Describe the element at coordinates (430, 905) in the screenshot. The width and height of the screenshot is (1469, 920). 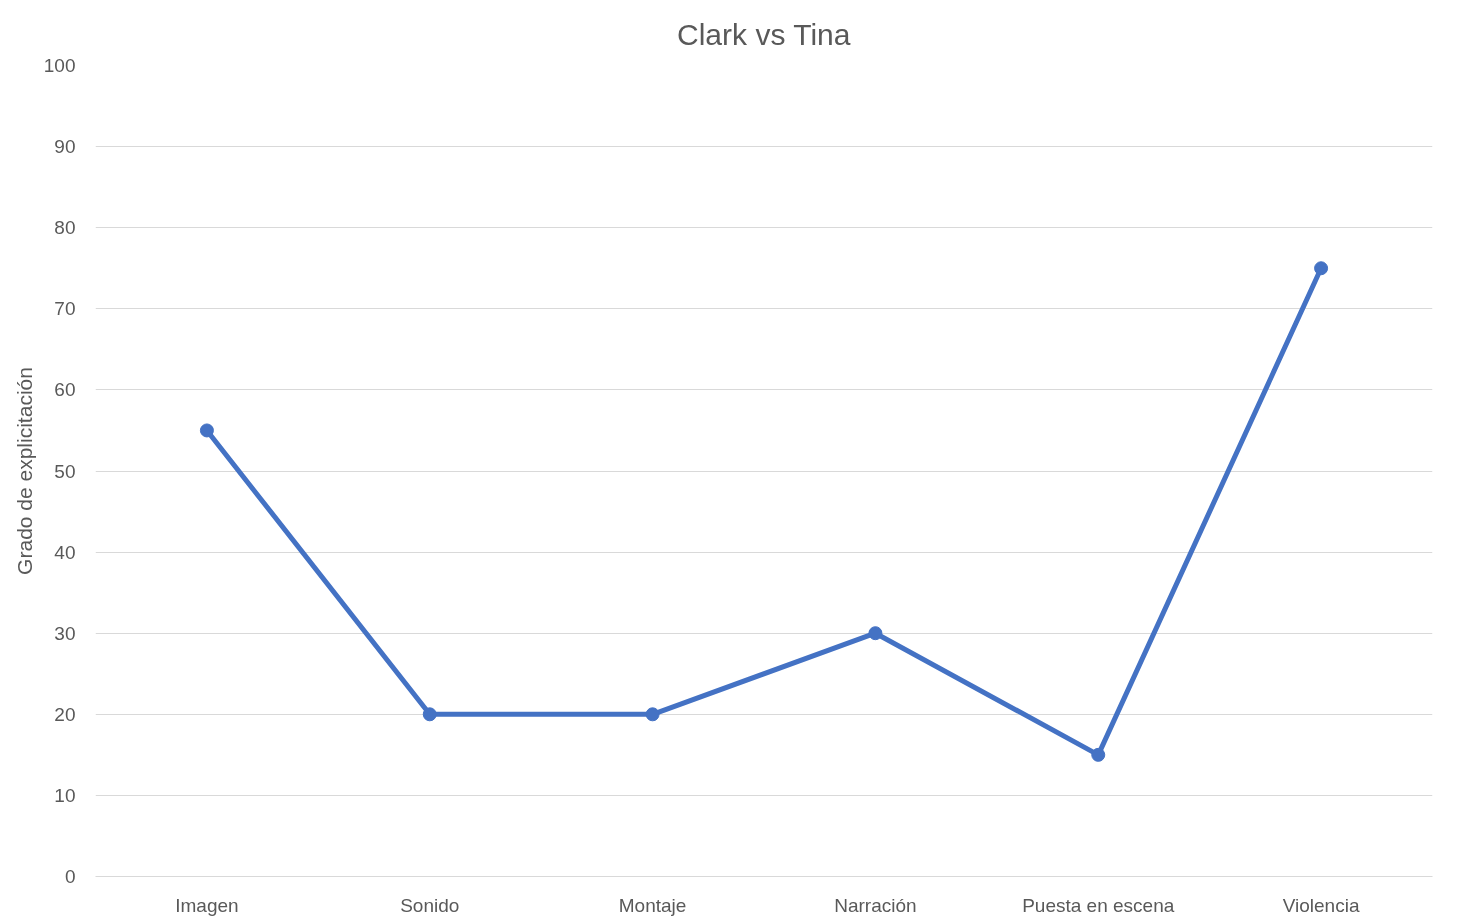
I see `x-tick-label: Sonido` at that location.